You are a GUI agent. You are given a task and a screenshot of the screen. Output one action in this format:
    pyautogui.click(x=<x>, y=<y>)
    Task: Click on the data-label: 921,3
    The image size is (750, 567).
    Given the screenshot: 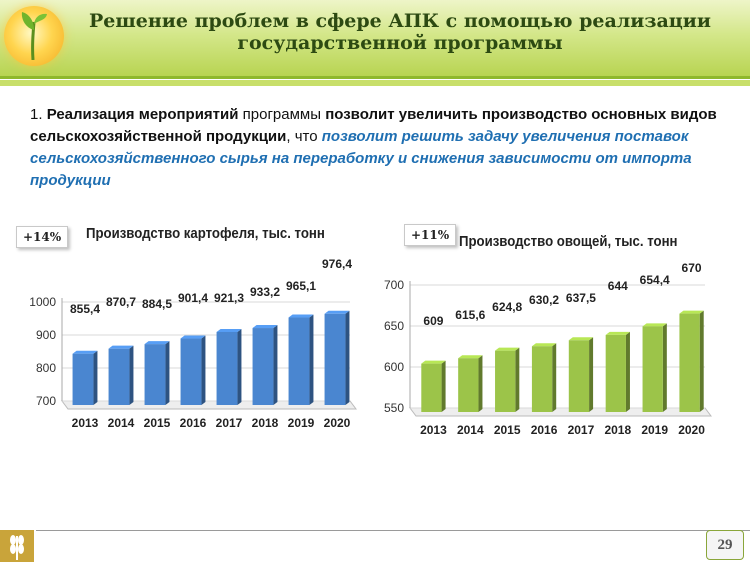 What is the action you would take?
    pyautogui.click(x=229, y=298)
    